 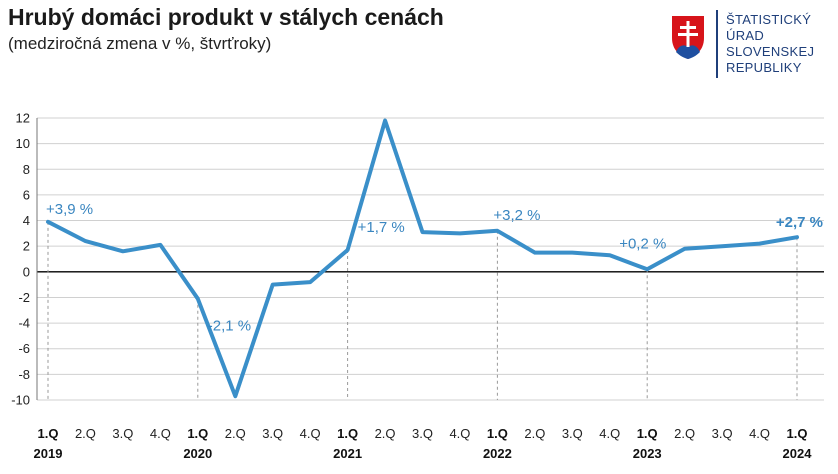 I want to click on statistical-office-logo: ŠTATISTICKÝ ÚRAD SLOVENSKEJ REPUBLIKY, so click(x=750, y=45).